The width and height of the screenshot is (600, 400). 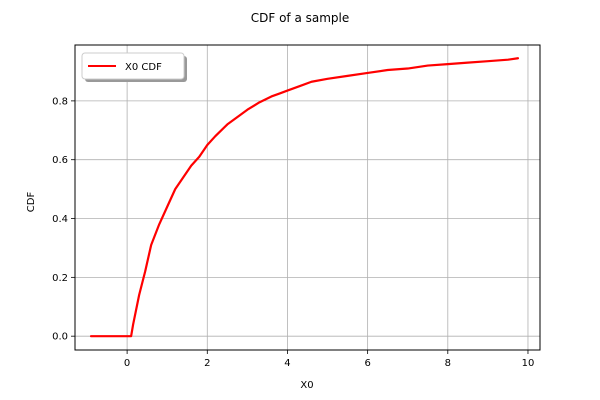 I want to click on x-tick-label: 8, so click(x=448, y=363).